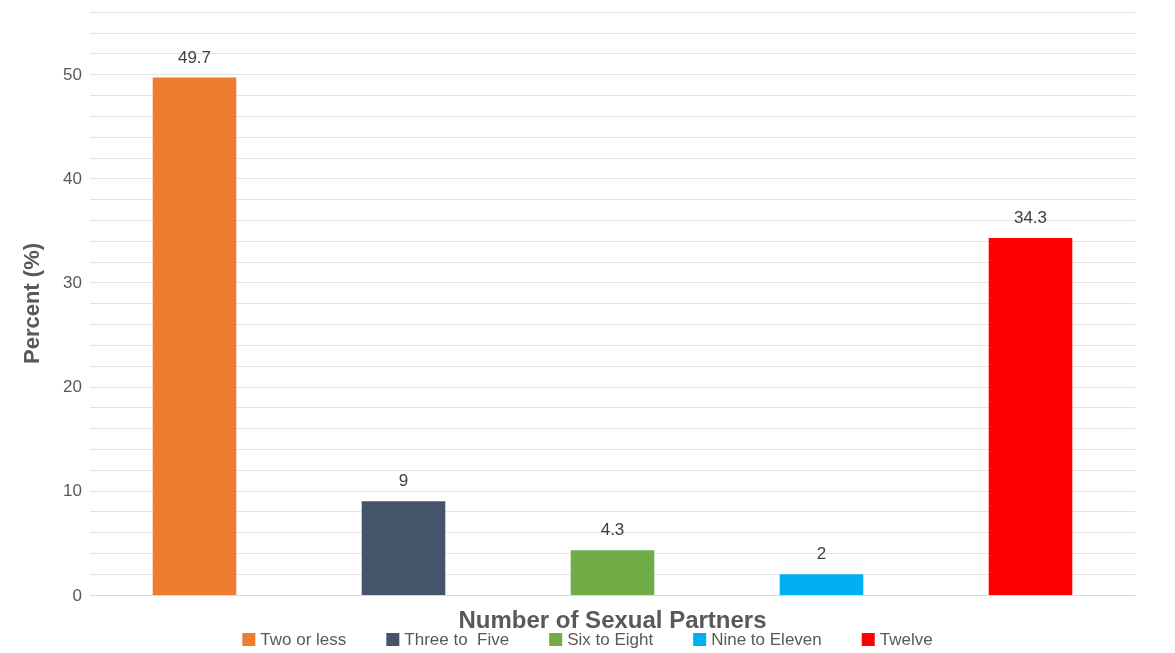 The width and height of the screenshot is (1175, 653). I want to click on y-axis-title: Percent (%), so click(31, 303).